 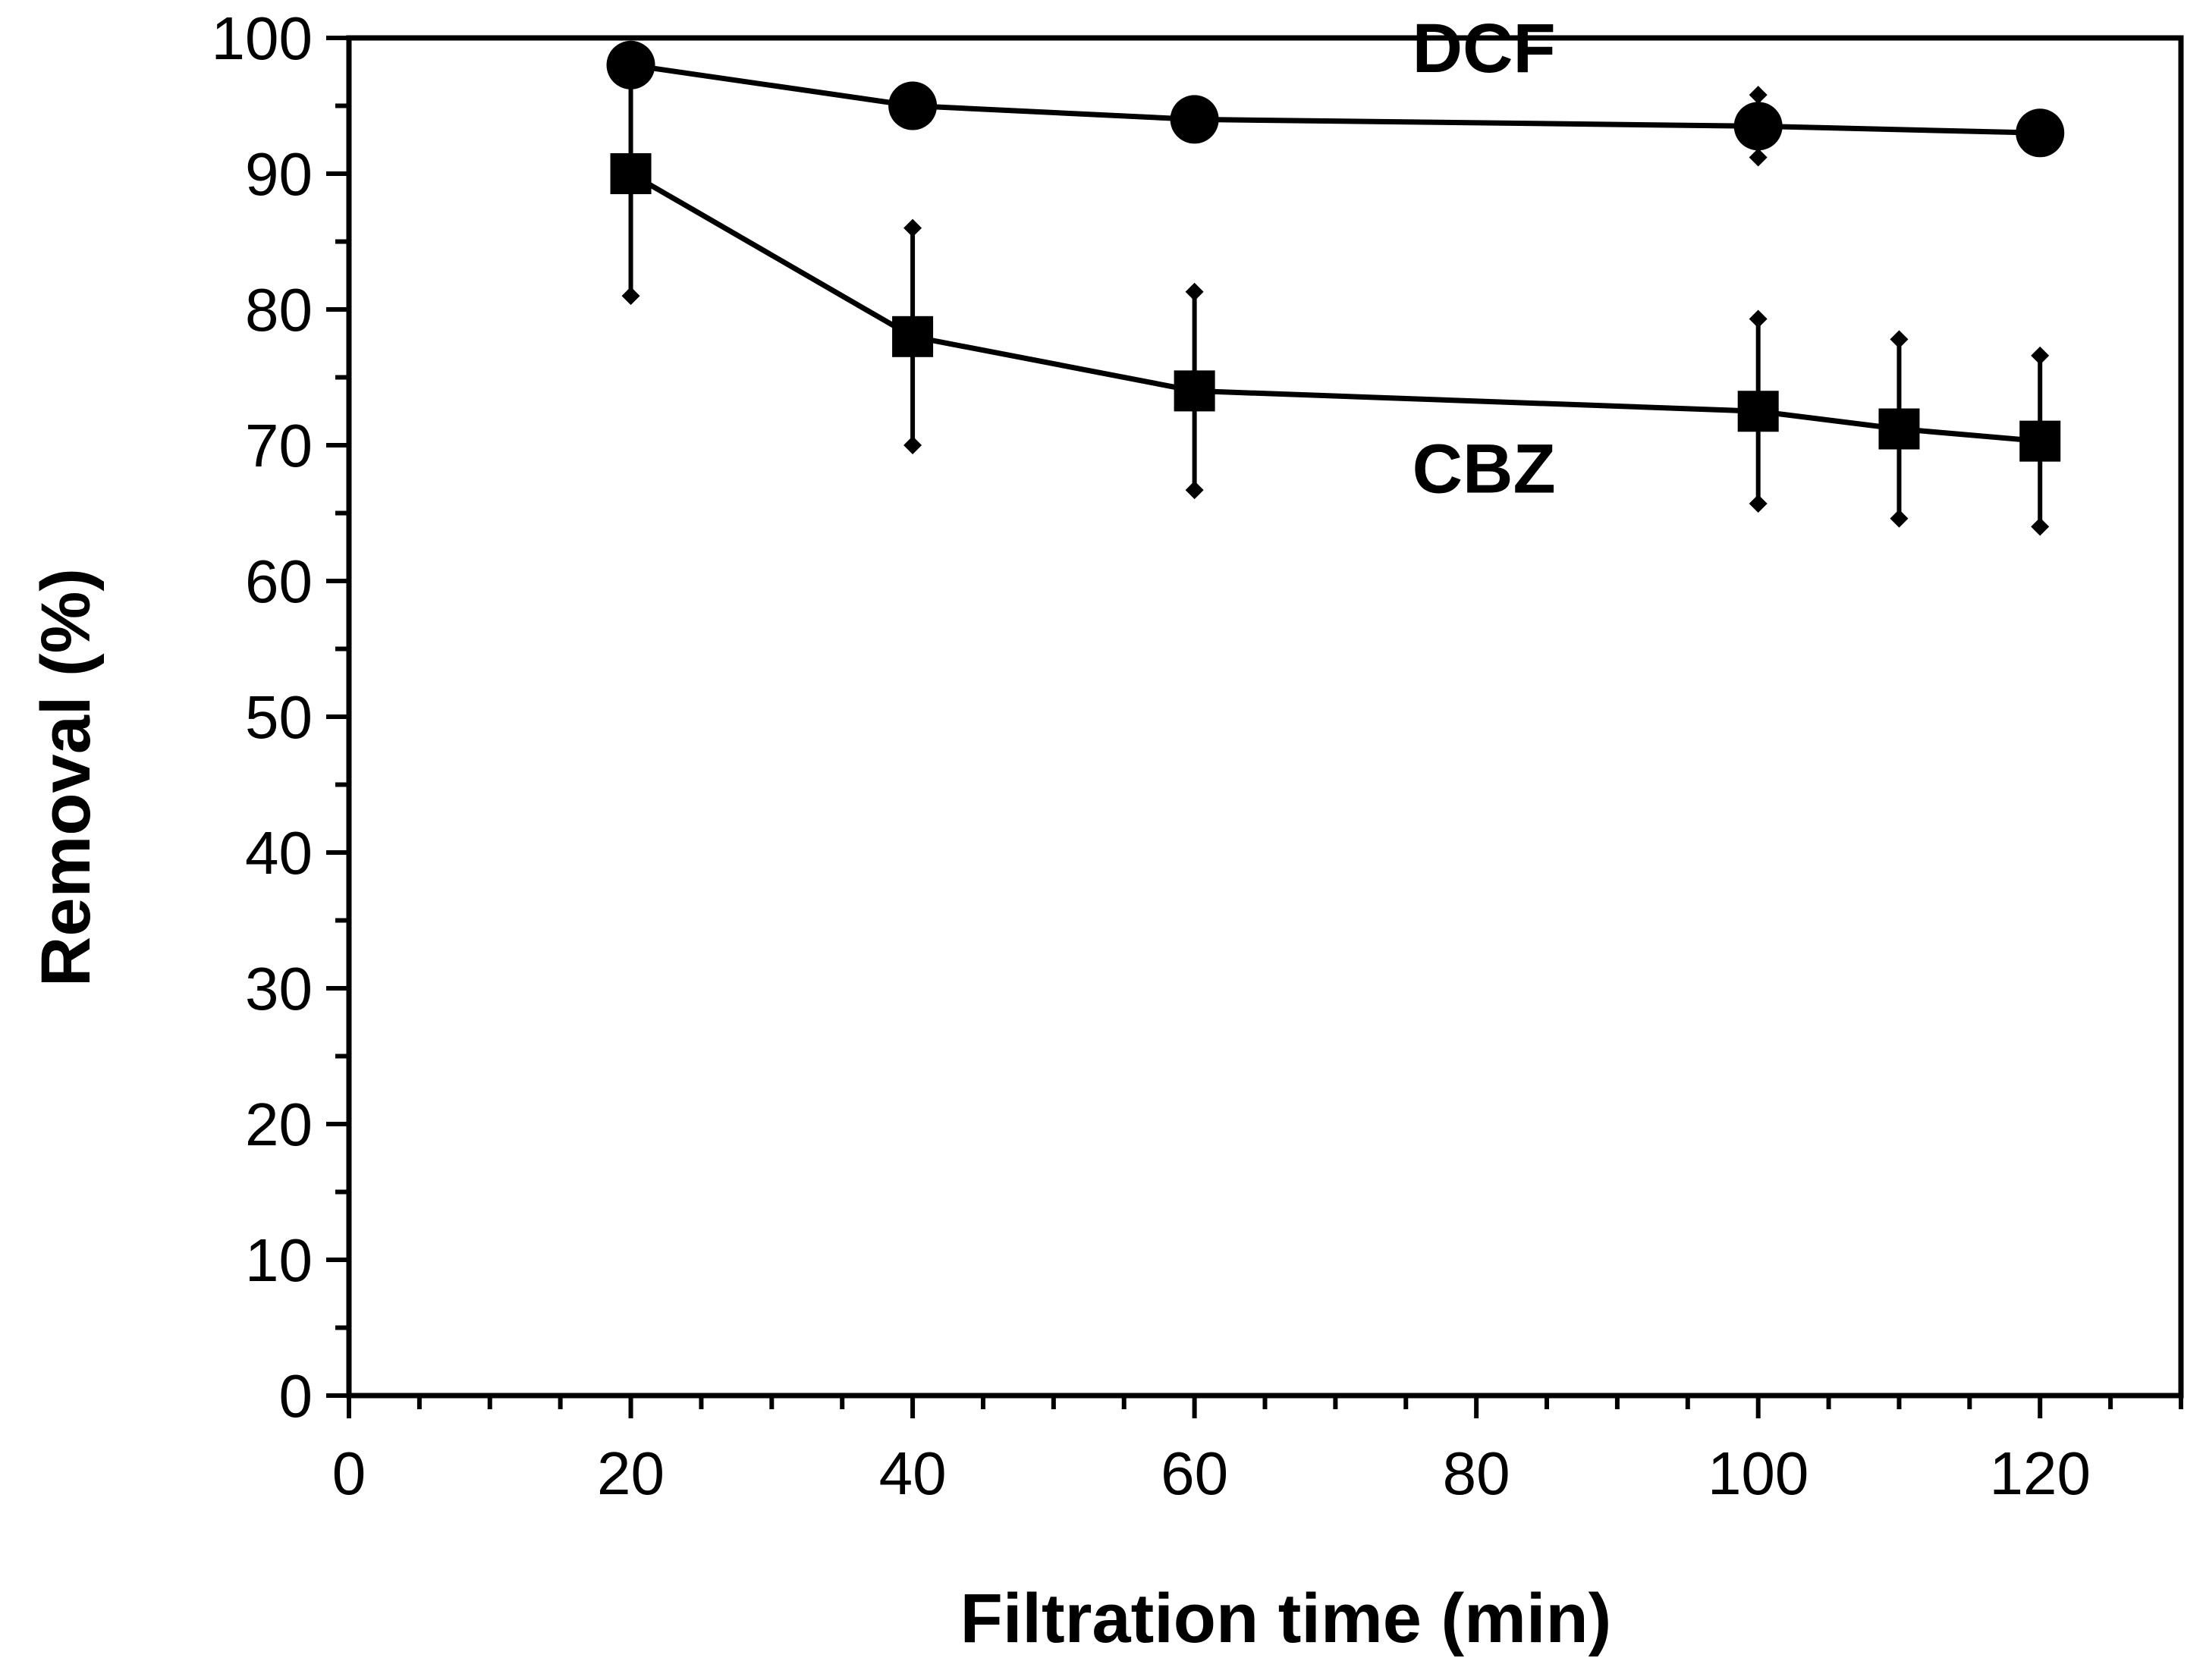 What do you see at coordinates (279, 1124) in the screenshot?
I see `y-tick-label: 20` at bounding box center [279, 1124].